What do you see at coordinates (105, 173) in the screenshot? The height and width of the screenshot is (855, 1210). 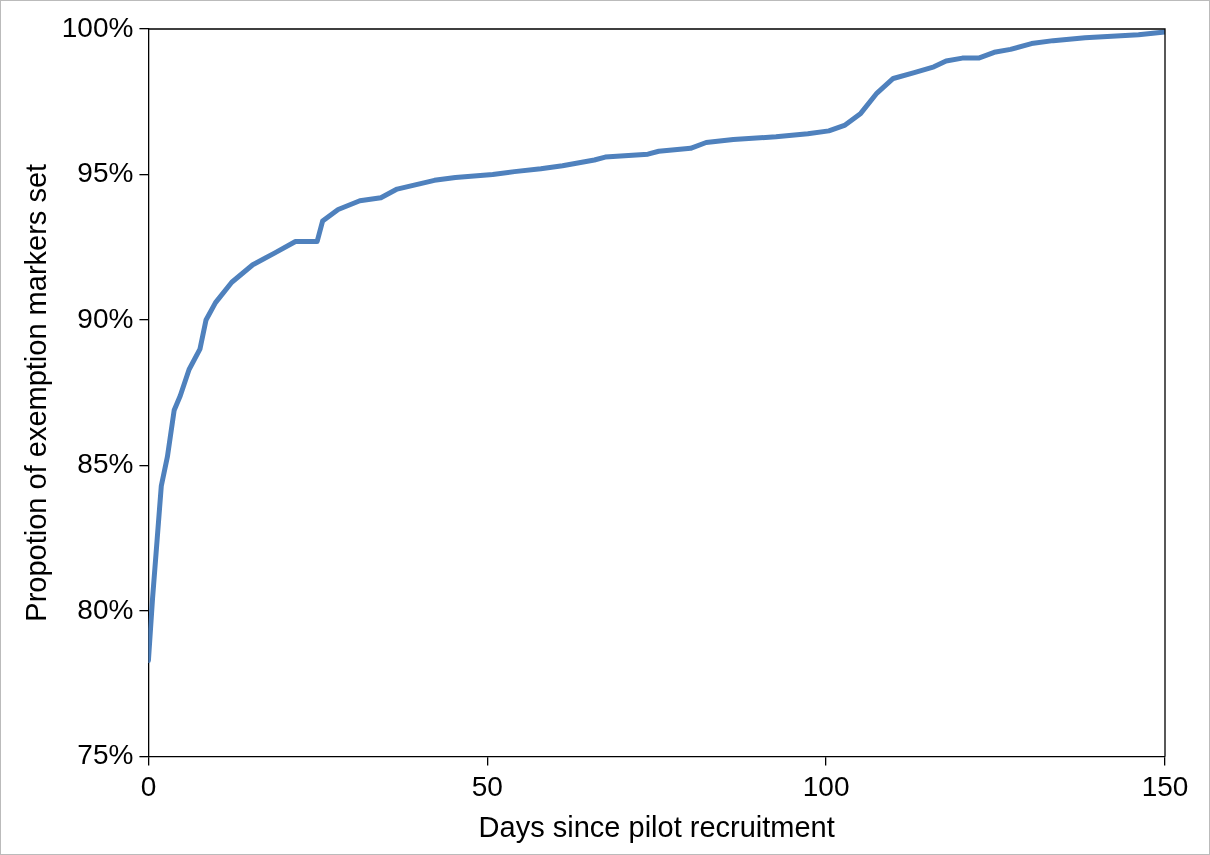 I see `y-tick-label: 95%` at bounding box center [105, 173].